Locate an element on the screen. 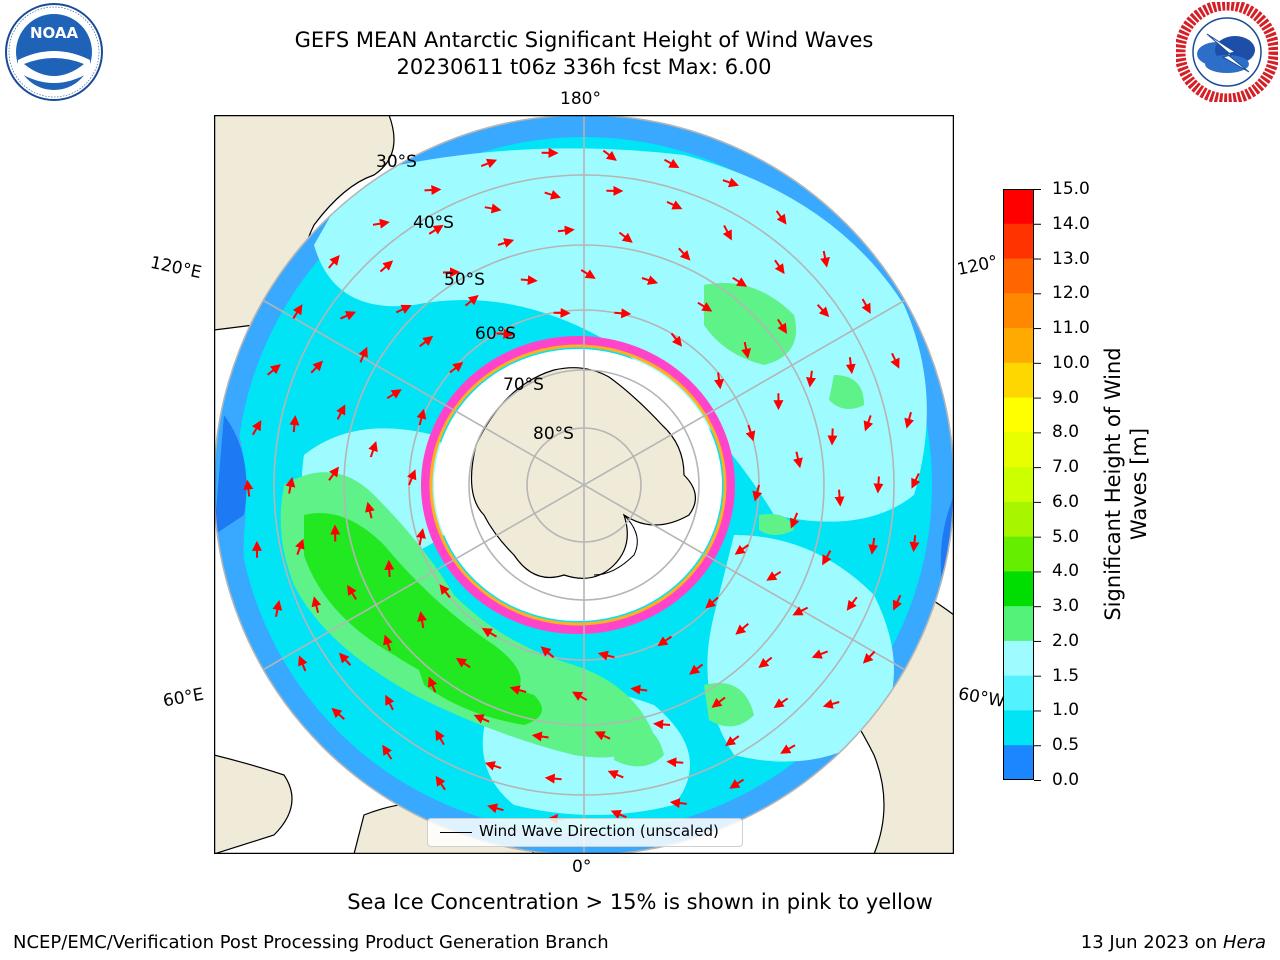 The width and height of the screenshot is (1280, 960). lon-label-0: 0° is located at coordinates (582, 867).